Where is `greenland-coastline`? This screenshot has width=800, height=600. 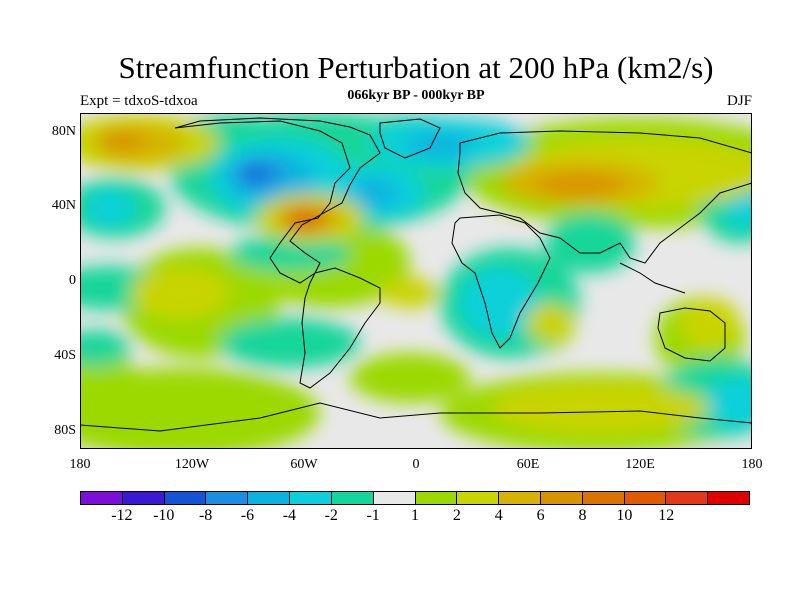 greenland-coastline is located at coordinates (410, 138).